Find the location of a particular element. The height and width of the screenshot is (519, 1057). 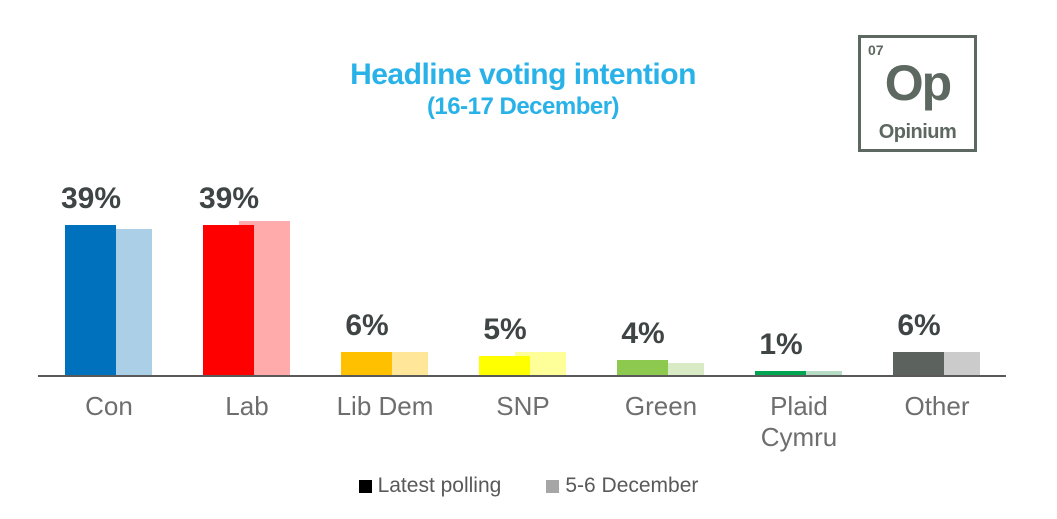

legend-item-latest-polling: Latest polling is located at coordinates (430, 486).